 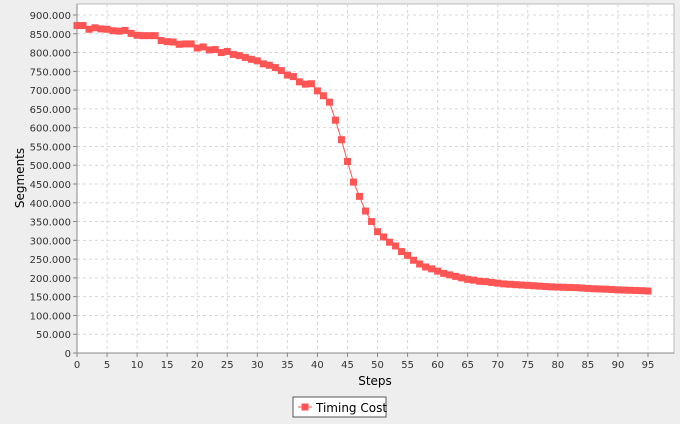 I want to click on y-tick-label: 450.000, so click(x=50, y=185).